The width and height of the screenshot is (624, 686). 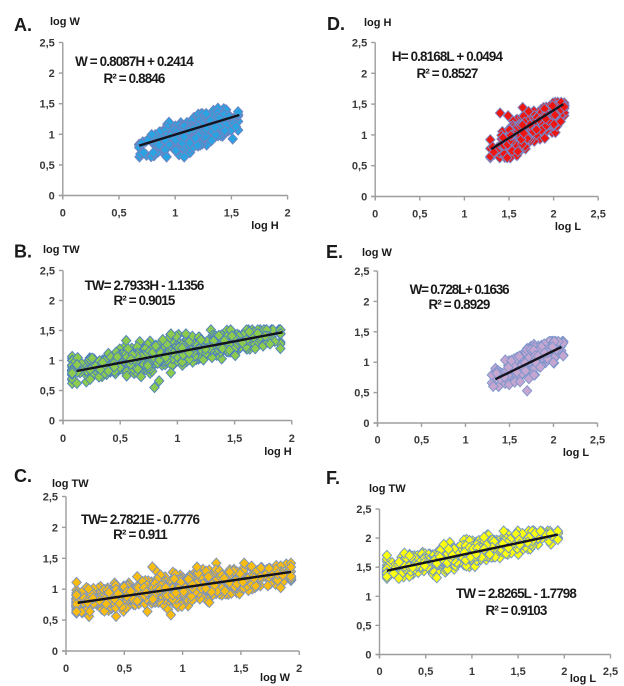 I want to click on svg-text: E., so click(x=334, y=252).